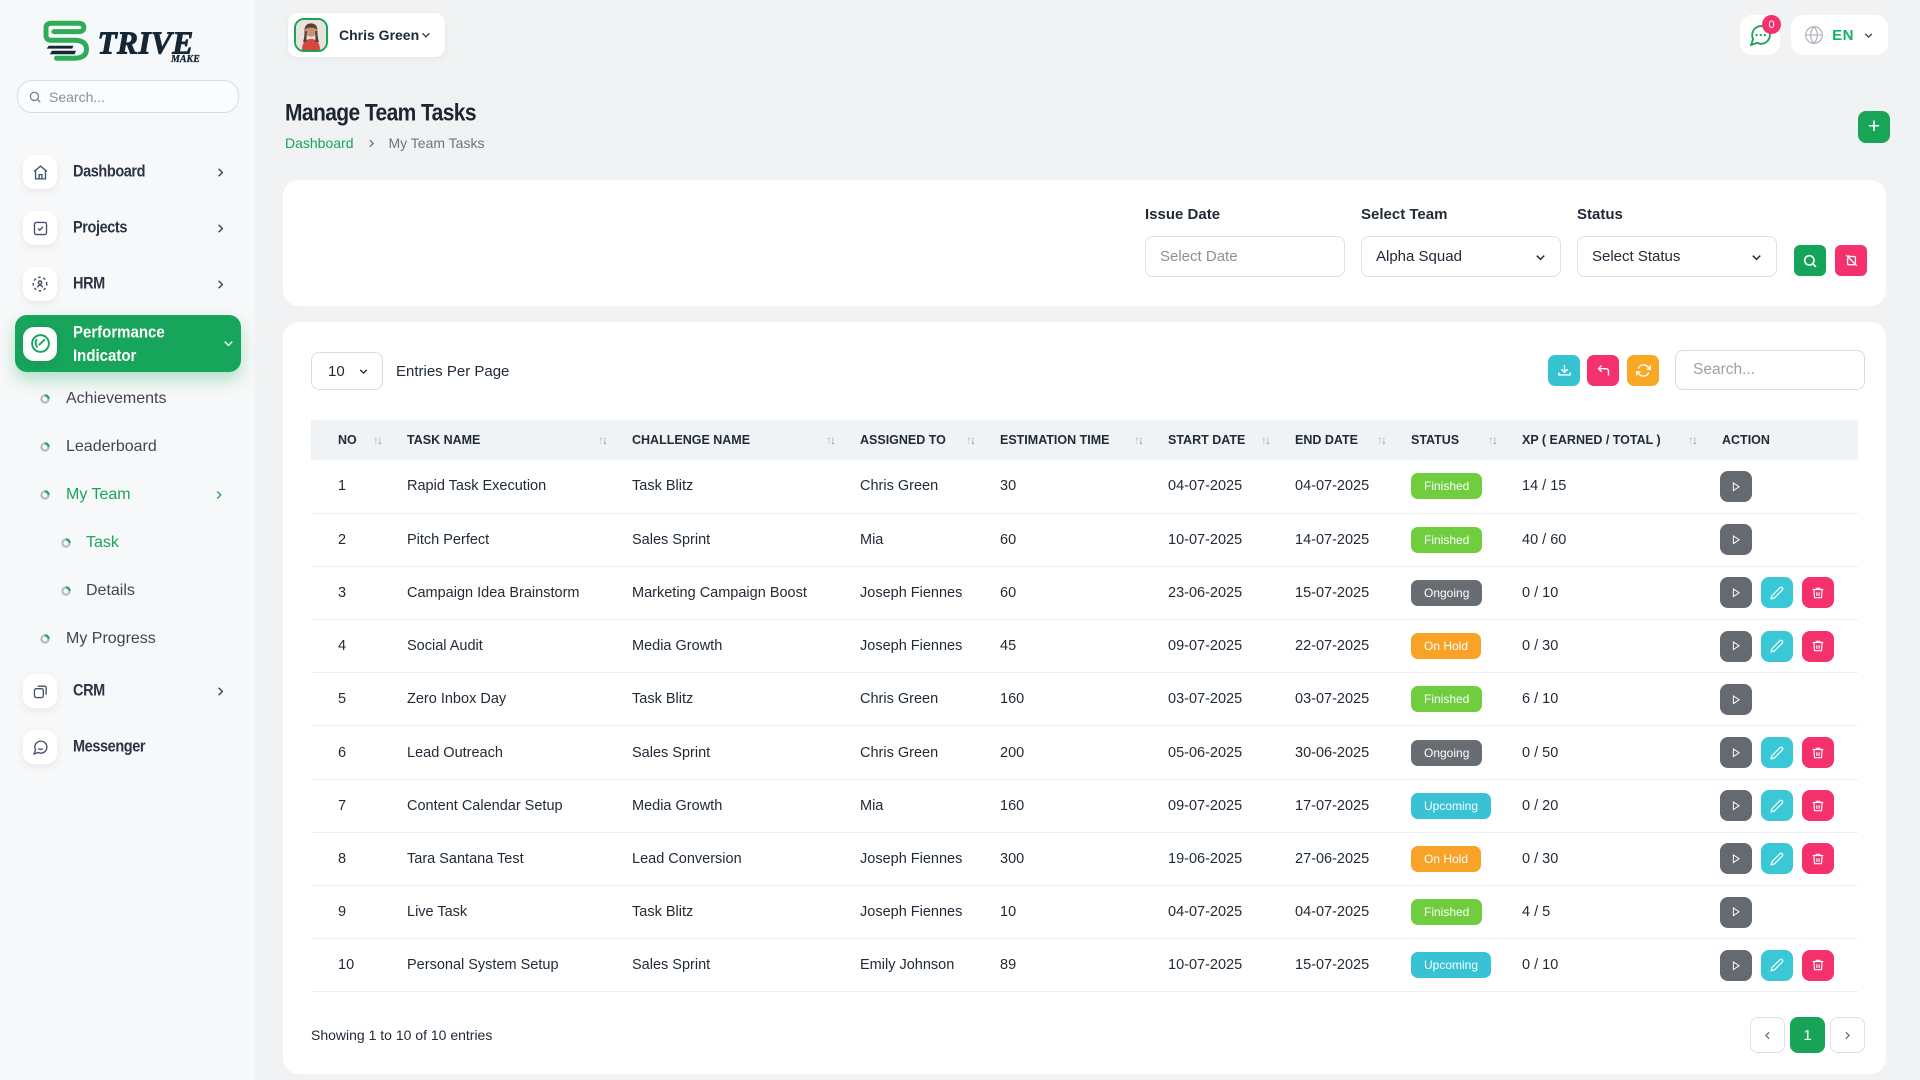 Image resolution: width=1920 pixels, height=1080 pixels. What do you see at coordinates (146, 43) in the screenshot?
I see `svg-text: TRIVE` at bounding box center [146, 43].